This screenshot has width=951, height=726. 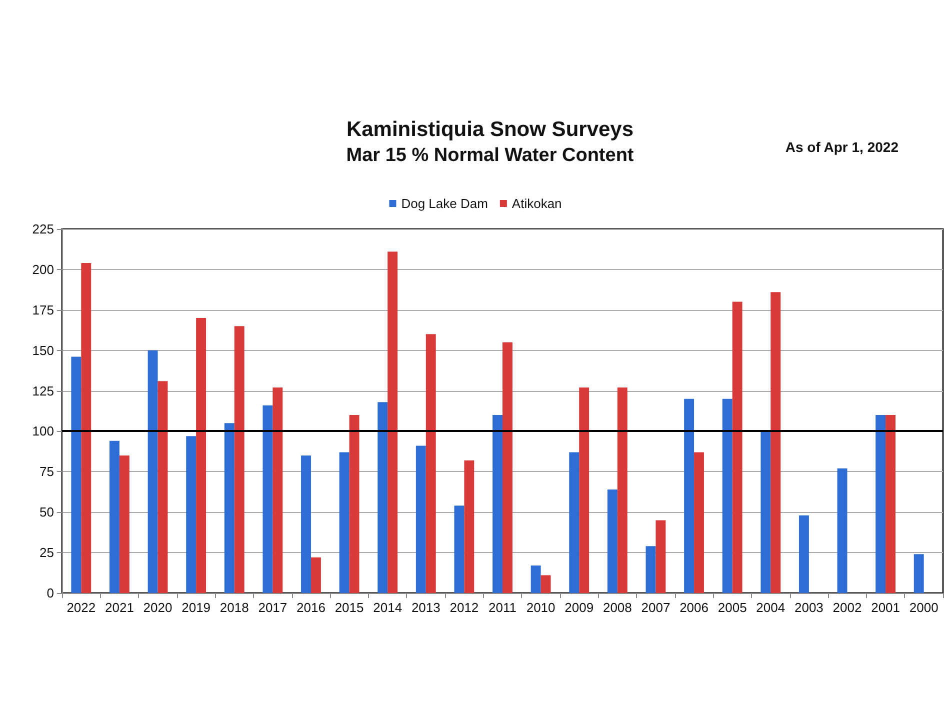 What do you see at coordinates (444, 203) in the screenshot?
I see `legend-label: Dog Lake Dam` at bounding box center [444, 203].